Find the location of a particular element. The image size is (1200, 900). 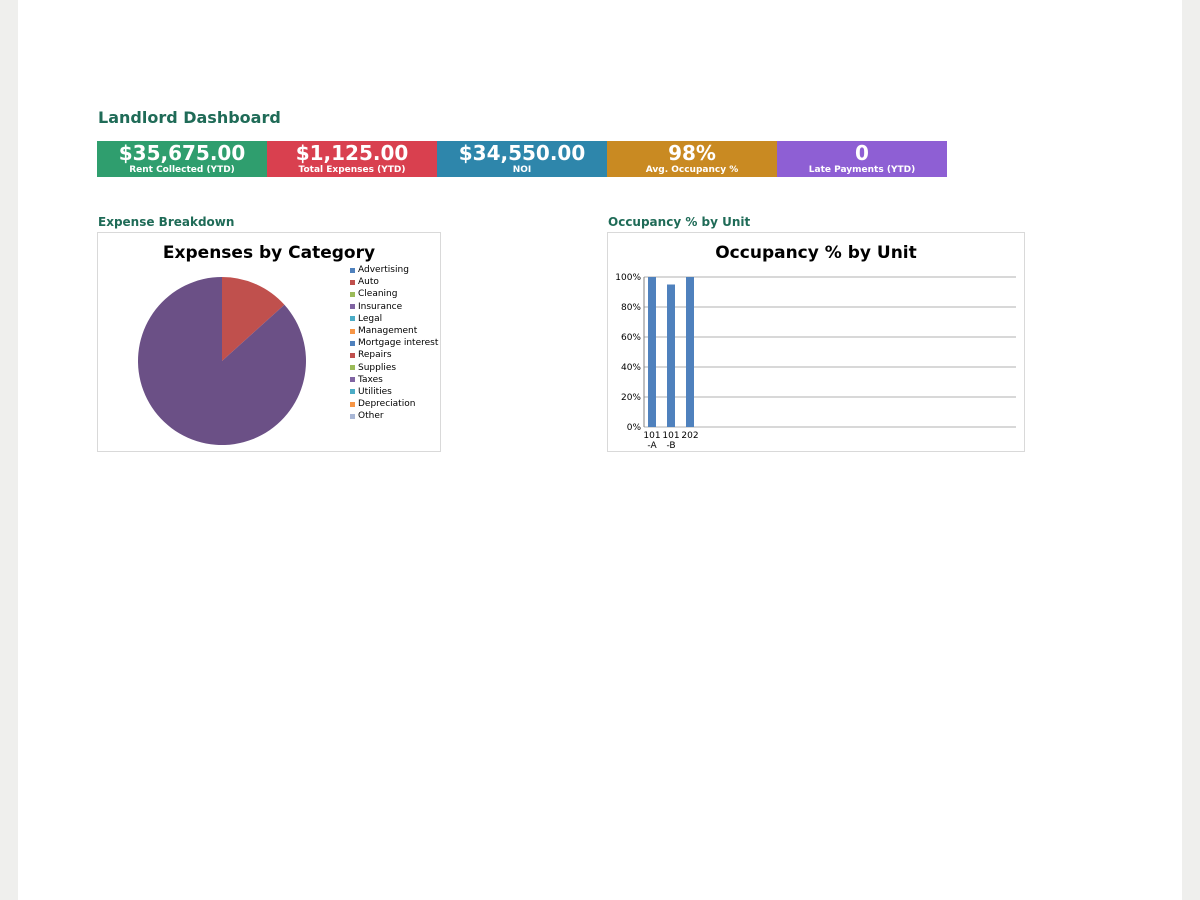

legend-item: Supplies is located at coordinates (394, 368).